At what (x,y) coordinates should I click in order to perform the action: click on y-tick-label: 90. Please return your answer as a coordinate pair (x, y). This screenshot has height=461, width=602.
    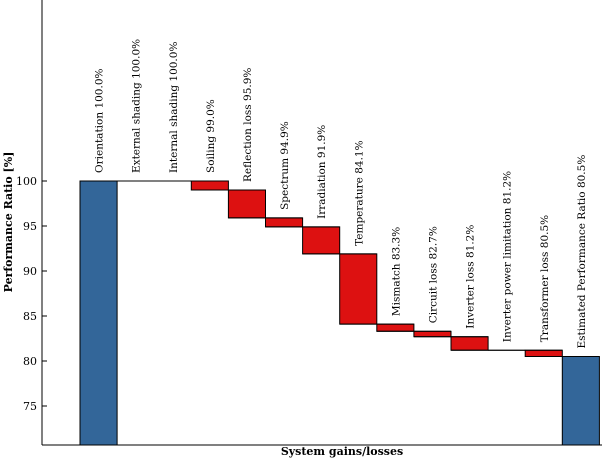
    Looking at the image, I should click on (30, 271).